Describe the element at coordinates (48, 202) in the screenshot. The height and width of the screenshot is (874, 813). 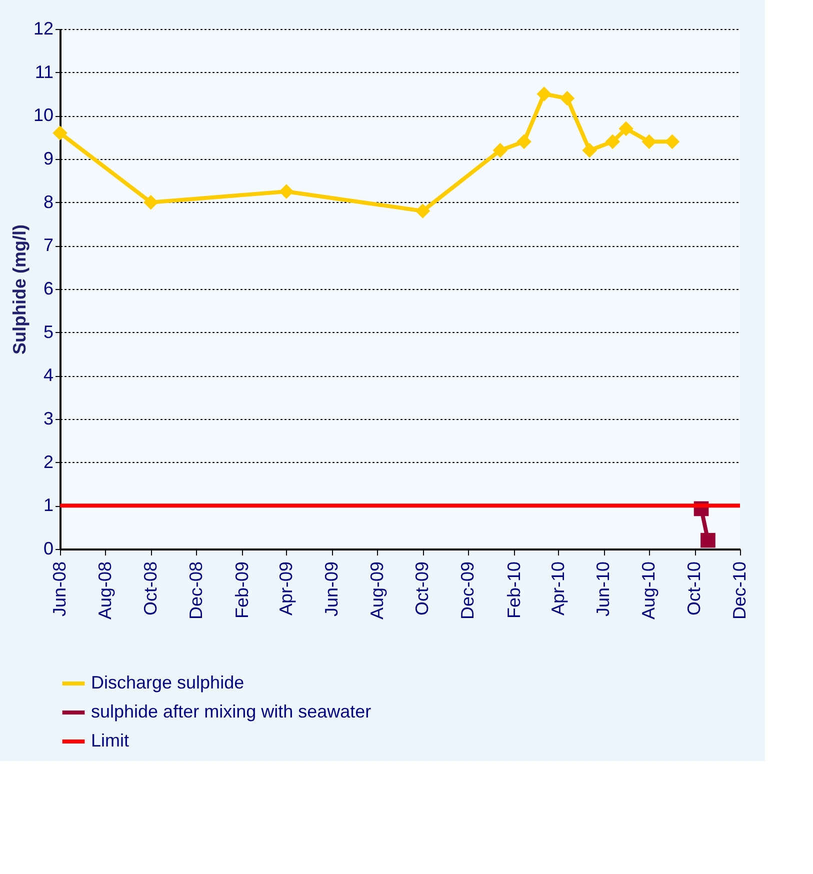
I see `y-tick-label: 8` at that location.